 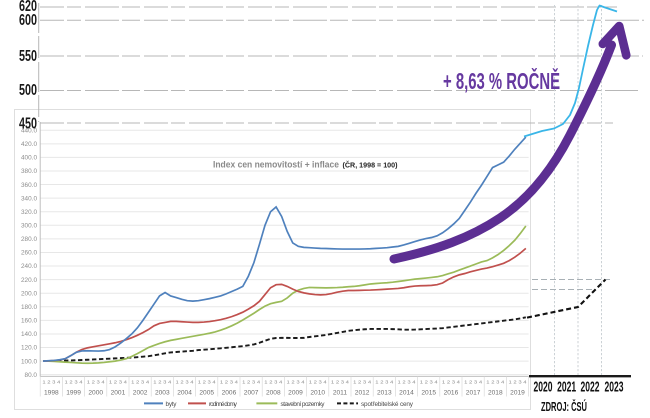 I want to click on svg-text: 2016, so click(x=451, y=393).